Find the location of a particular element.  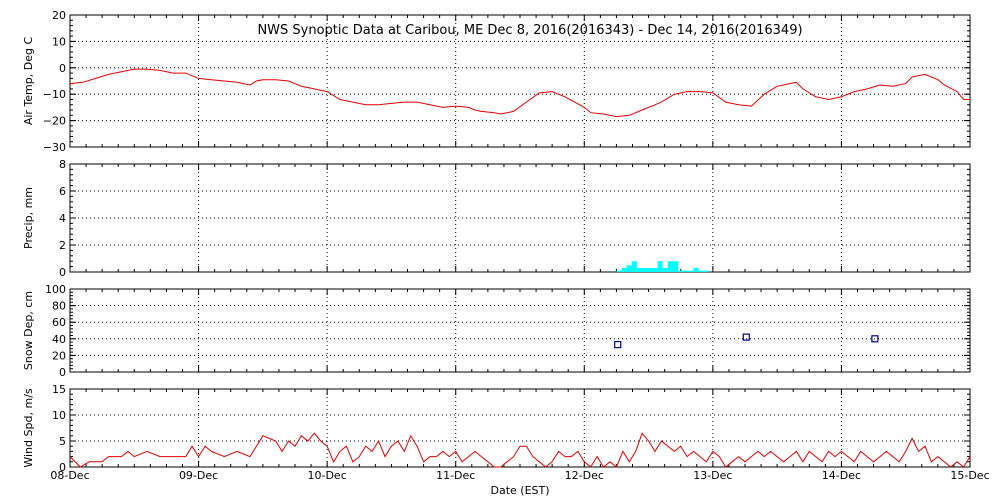

y-tick-label: 40 is located at coordinates (59, 339).